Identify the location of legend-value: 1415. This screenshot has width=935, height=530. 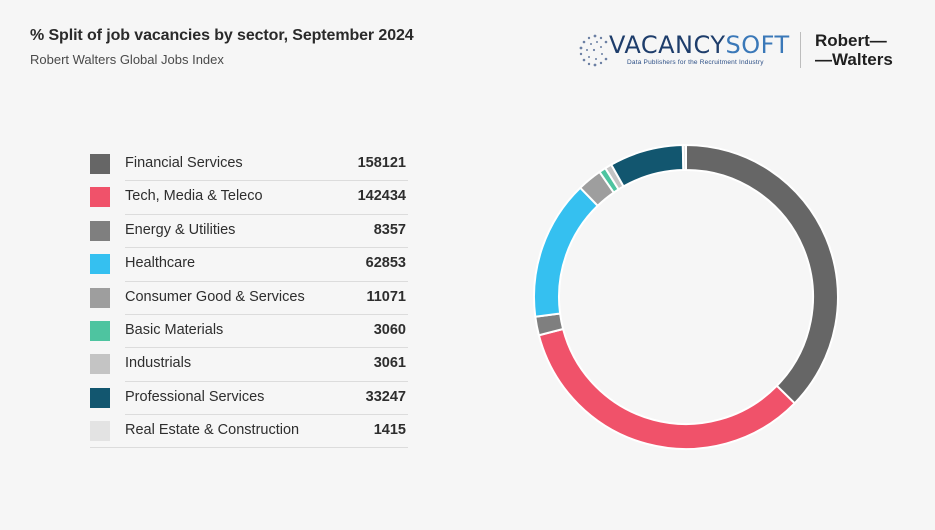
(389, 430).